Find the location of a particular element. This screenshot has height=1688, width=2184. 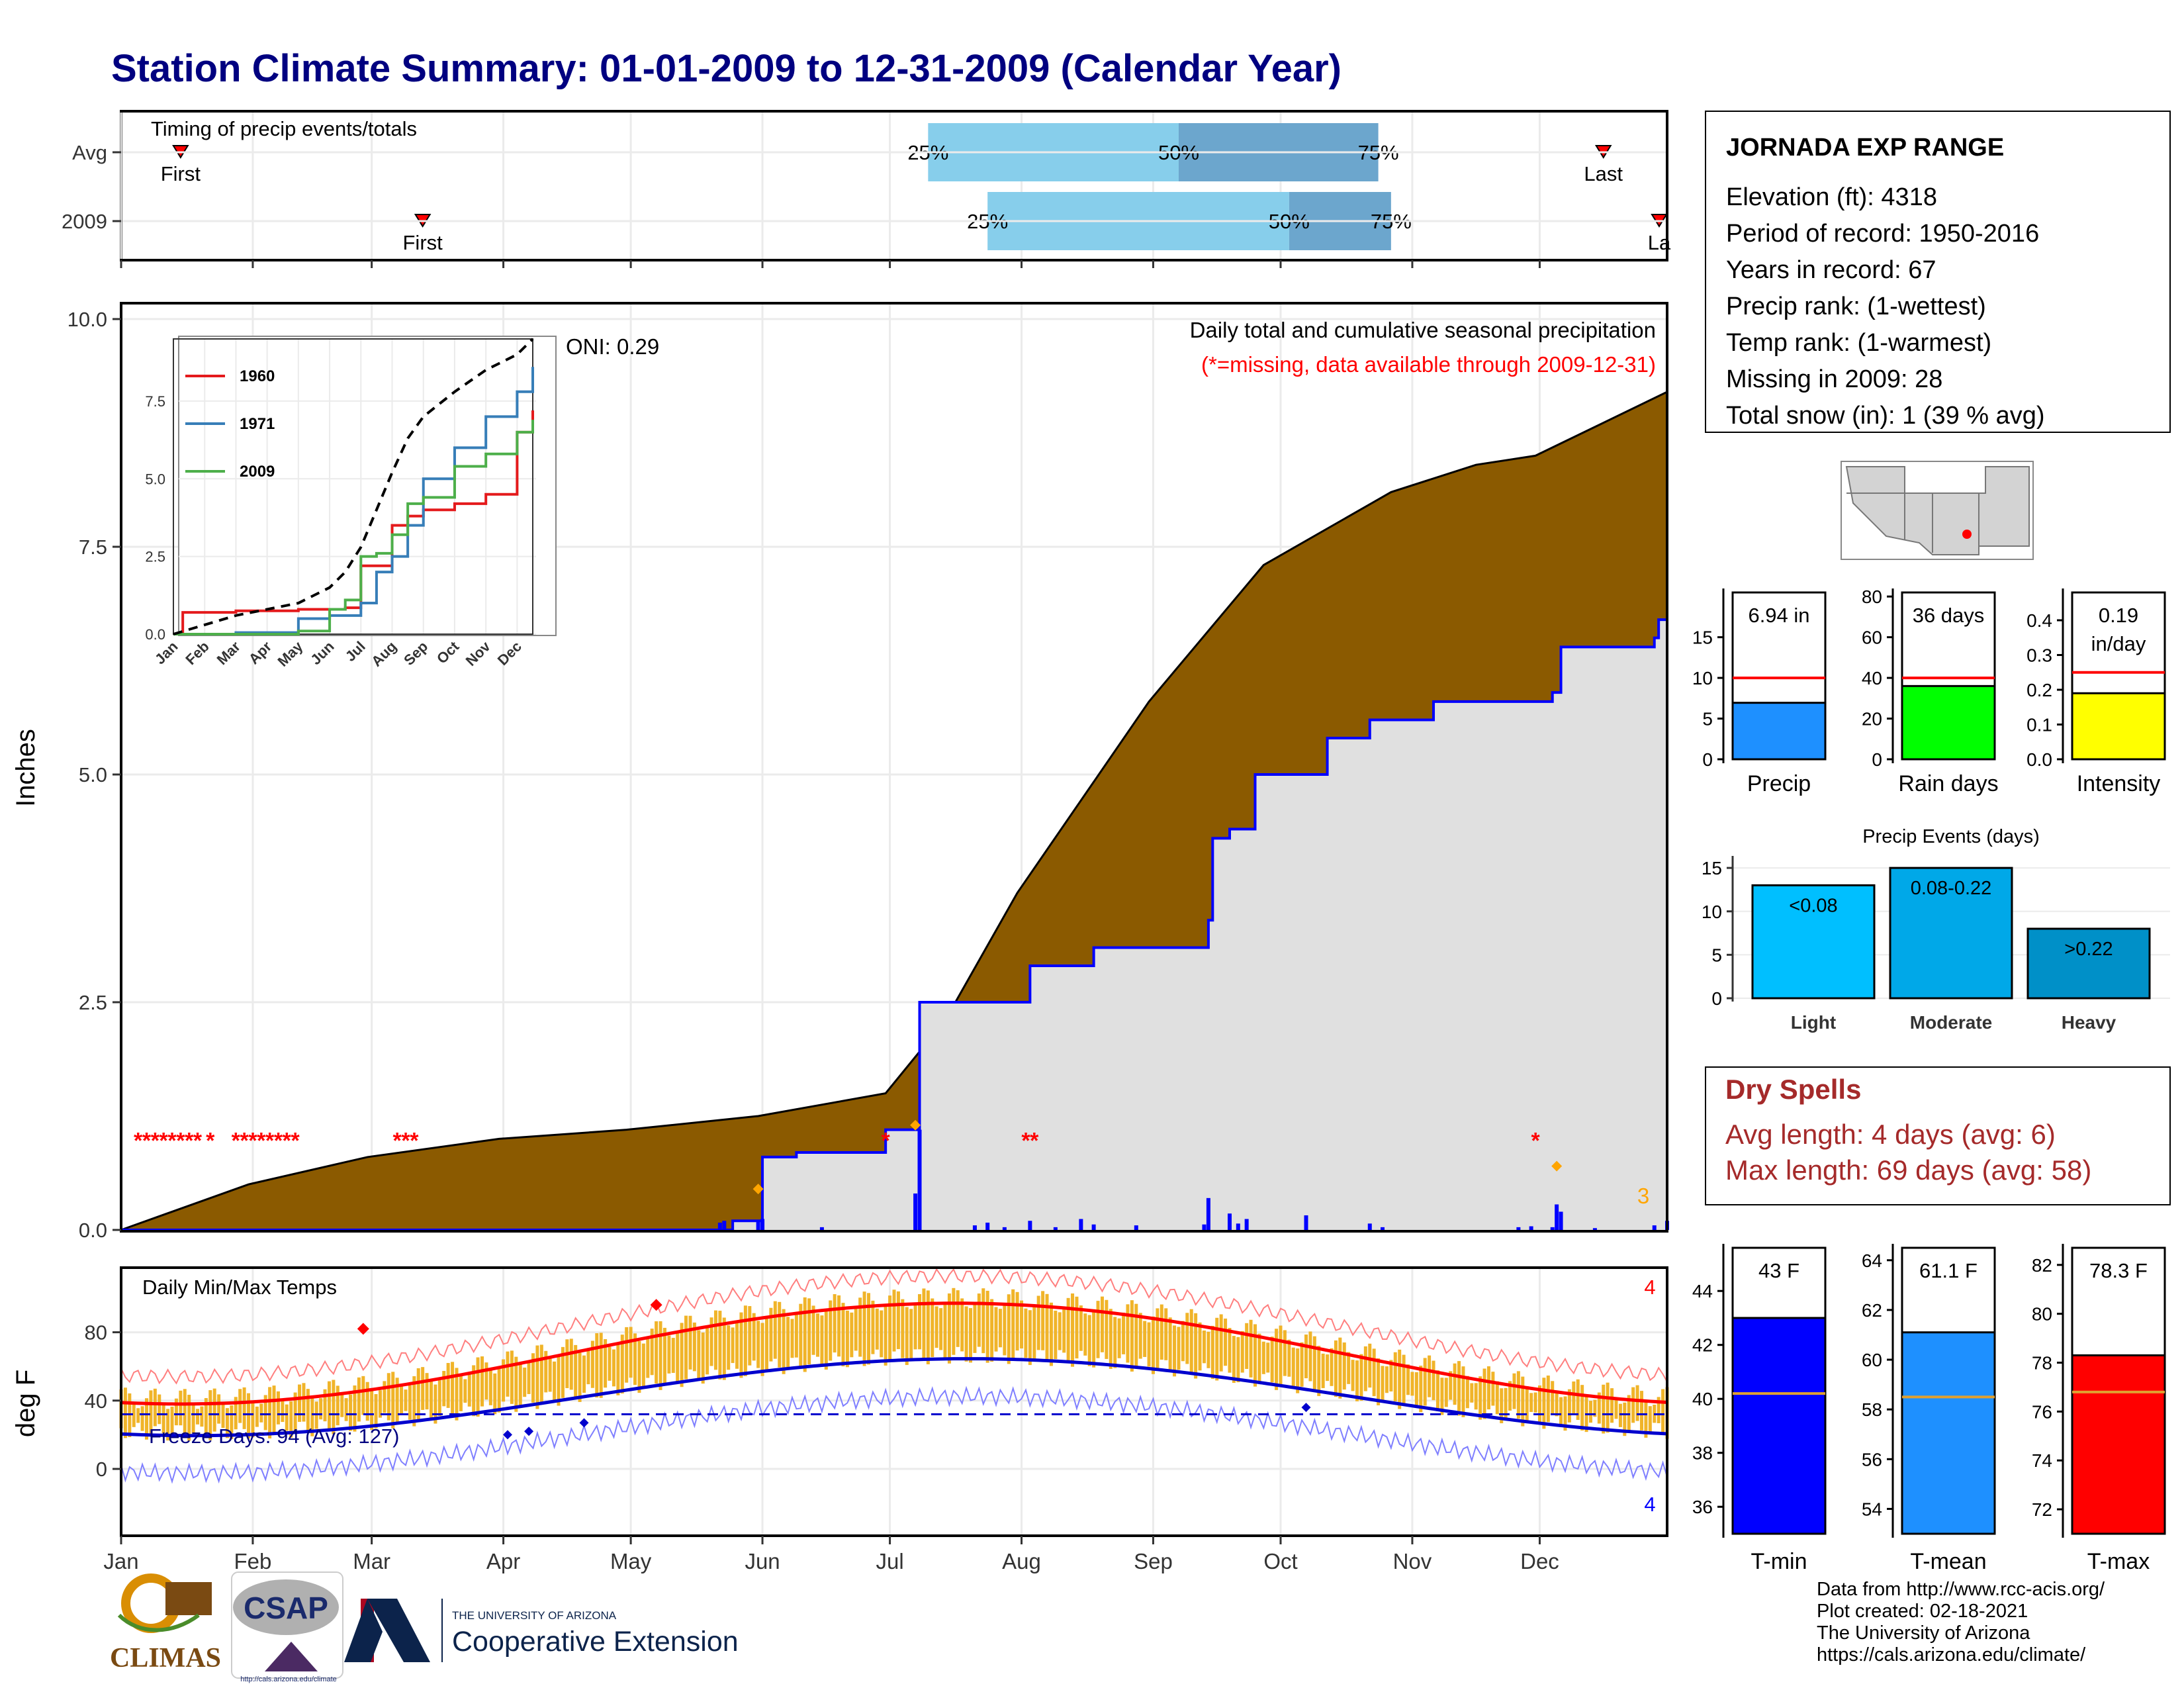

footer-line: https://cals.arizona.edu/climate/ is located at coordinates (1951, 1654).